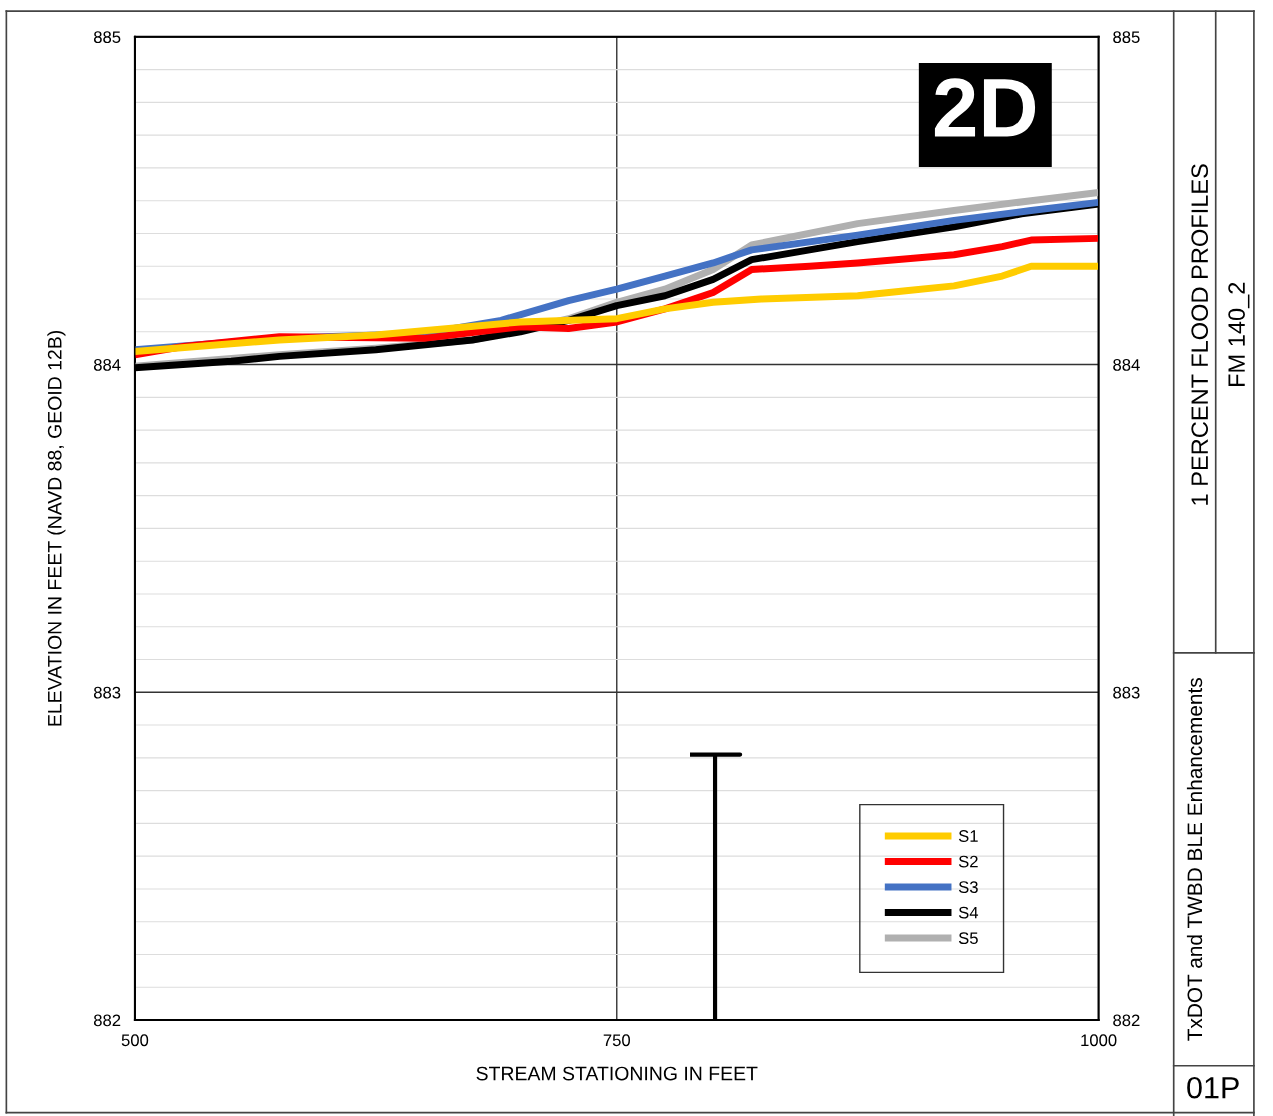  I want to click on text: 1 PERCENT FLOOD PROFILES, so click(1200, 334).